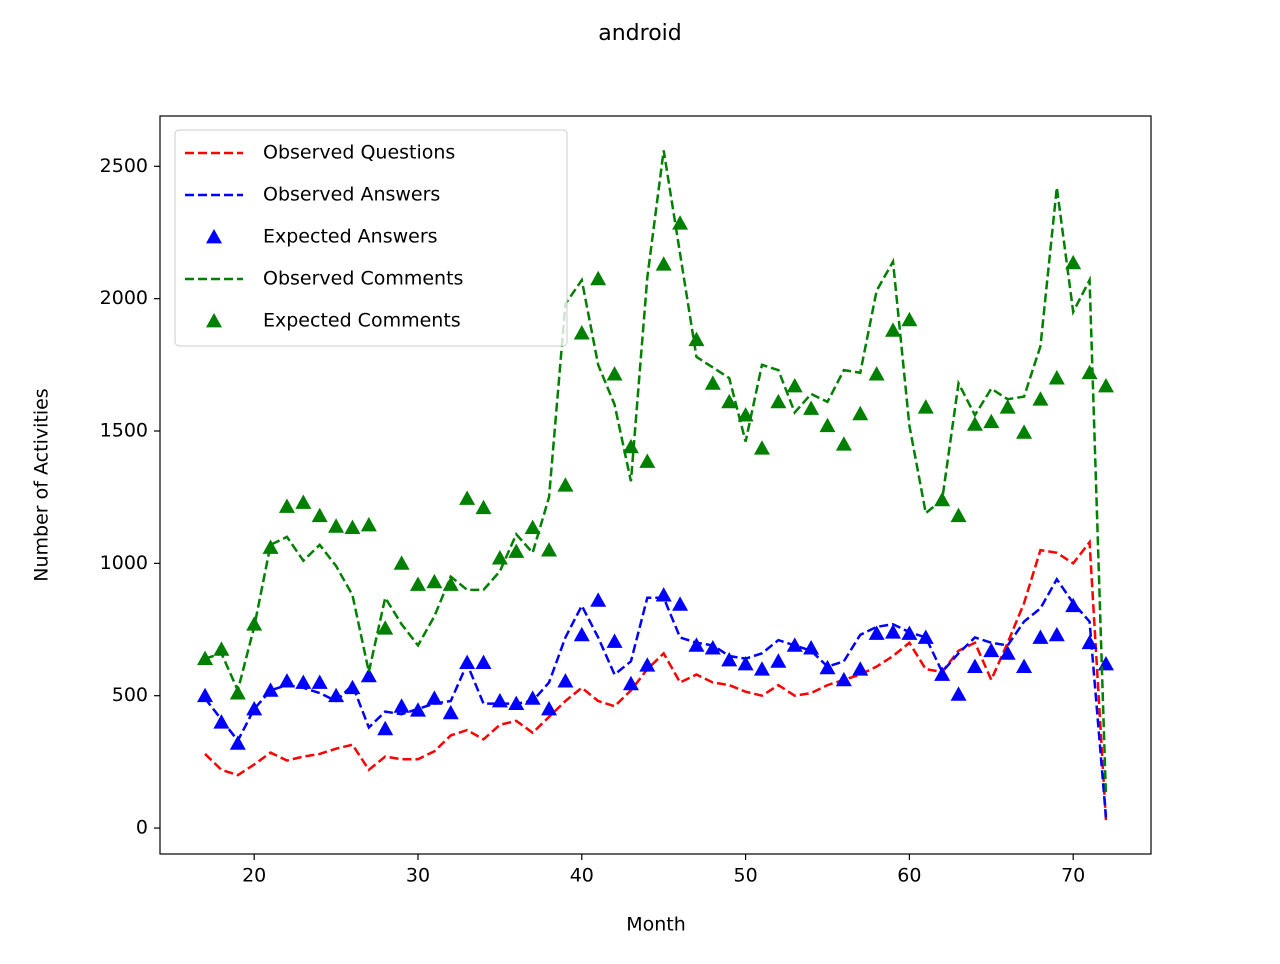 The image size is (1280, 964). Describe the element at coordinates (124, 298) in the screenshot. I see `y-tick-label: 2000` at that location.